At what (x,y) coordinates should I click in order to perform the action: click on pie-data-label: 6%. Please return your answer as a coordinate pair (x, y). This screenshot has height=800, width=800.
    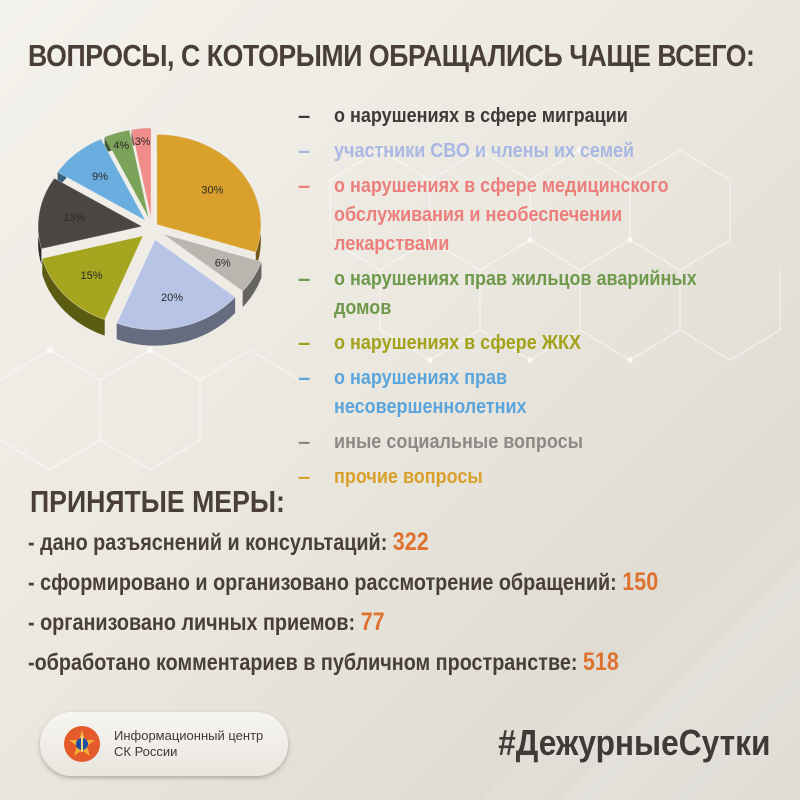
    Looking at the image, I should click on (223, 263).